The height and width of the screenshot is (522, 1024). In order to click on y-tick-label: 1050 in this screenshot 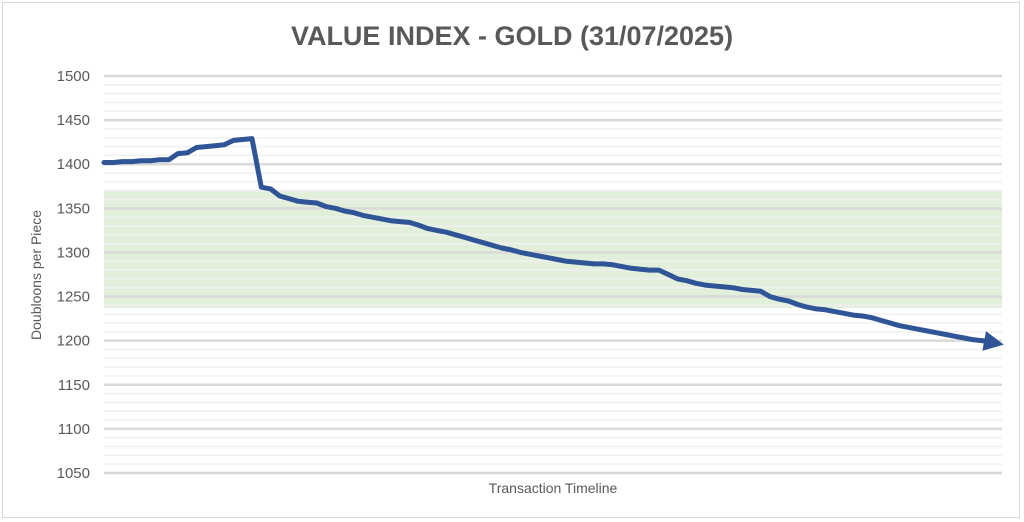, I will do `click(73, 473)`.